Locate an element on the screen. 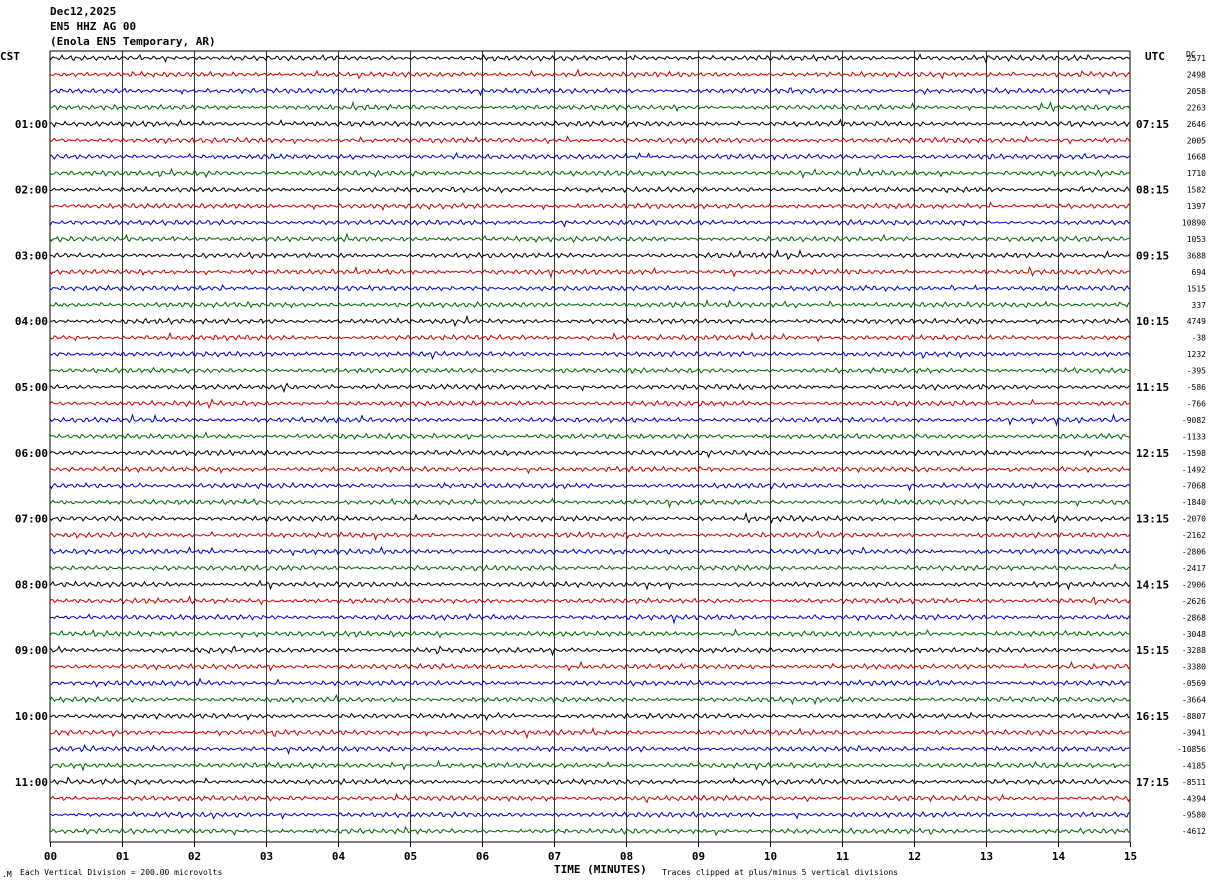  cst-hour-label: 02:00 is located at coordinates (31, 190).